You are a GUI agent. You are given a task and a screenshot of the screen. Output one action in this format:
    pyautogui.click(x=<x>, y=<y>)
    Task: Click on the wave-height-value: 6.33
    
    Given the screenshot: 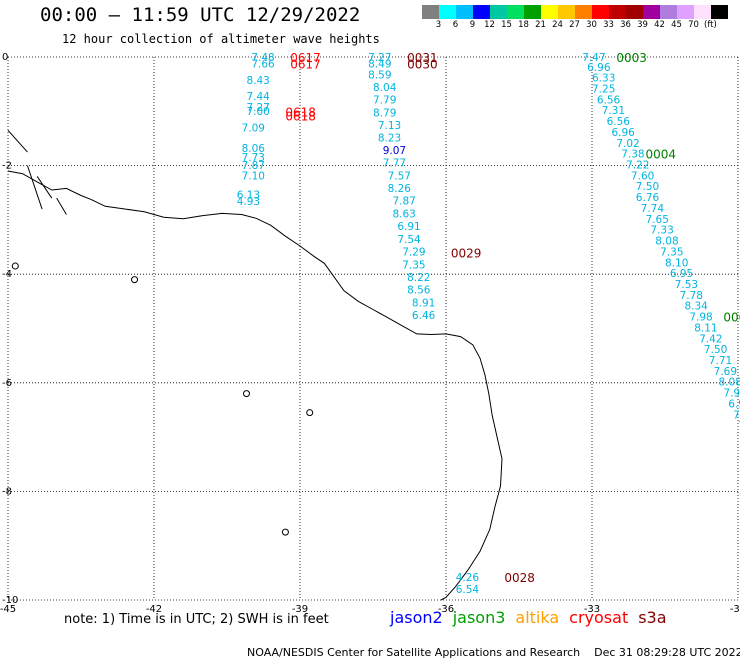 What is the action you would take?
    pyautogui.click(x=603, y=79)
    